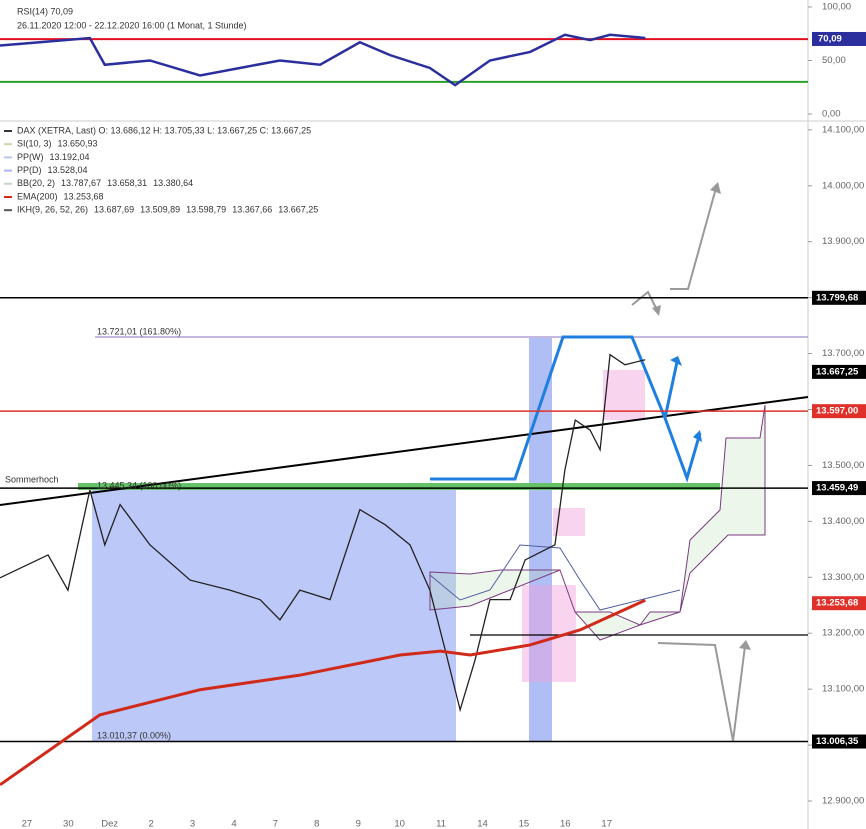  What do you see at coordinates (830, 38) in the screenshot?
I see `current-label: 70,09` at bounding box center [830, 38].